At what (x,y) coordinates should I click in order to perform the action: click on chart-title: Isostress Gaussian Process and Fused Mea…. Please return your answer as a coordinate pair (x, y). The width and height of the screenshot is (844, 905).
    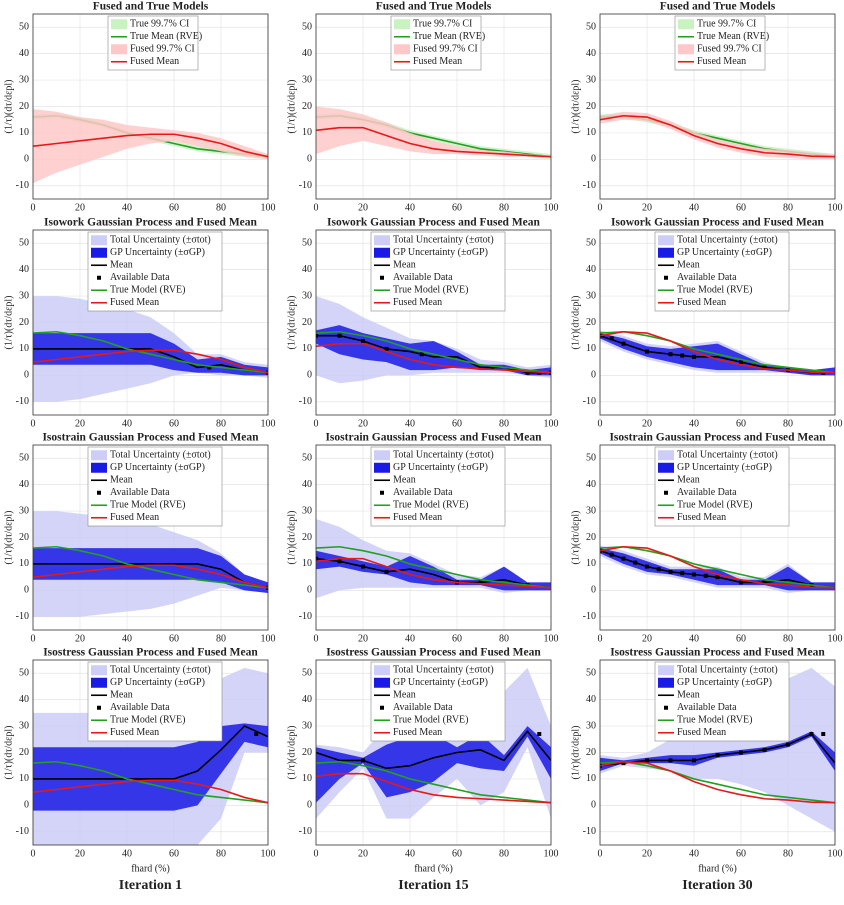
    Looking at the image, I should click on (150, 653).